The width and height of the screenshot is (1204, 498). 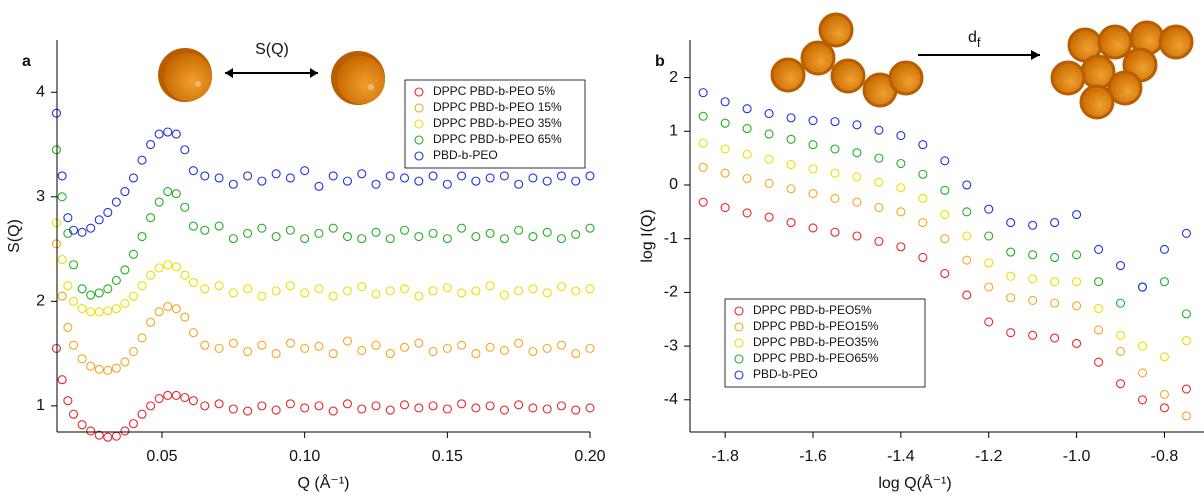 What do you see at coordinates (671, 238) in the screenshot?
I see `y-tick-label: -1` at bounding box center [671, 238].